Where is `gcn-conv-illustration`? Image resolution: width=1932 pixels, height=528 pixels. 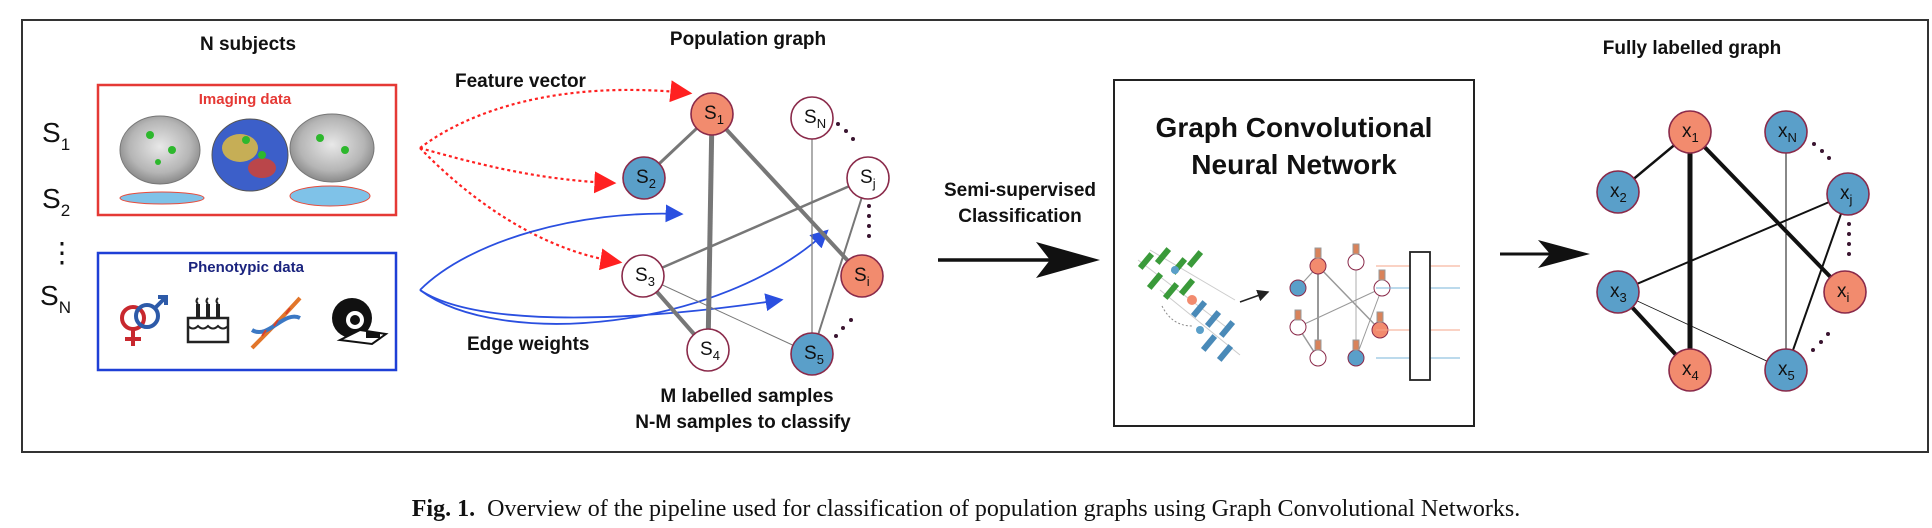
gcn-conv-illustration is located at coordinates (1203, 304).